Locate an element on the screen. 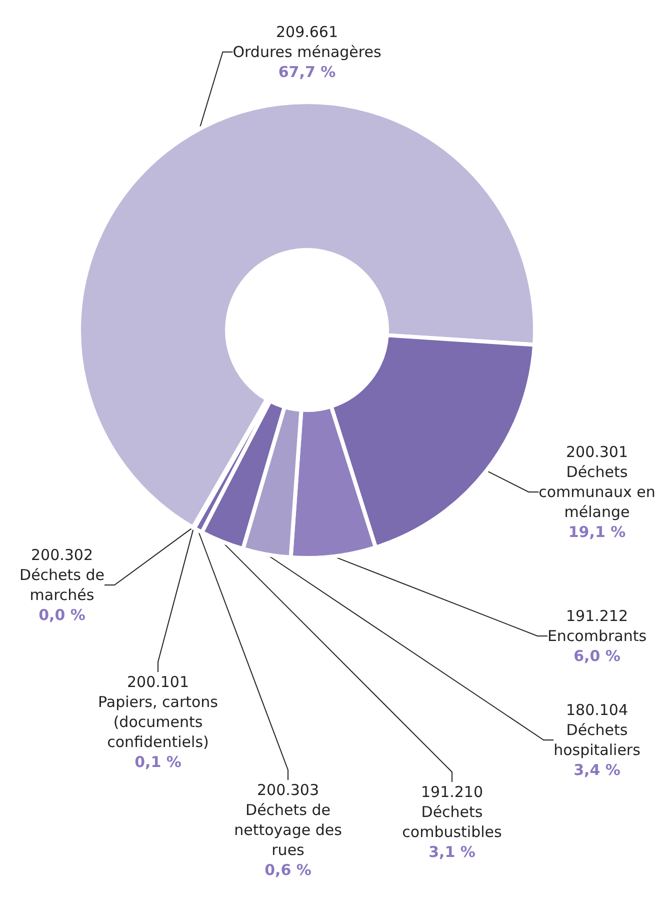  slice-label: 180.104 Déchets hospitaliers is located at coordinates (597, 730).